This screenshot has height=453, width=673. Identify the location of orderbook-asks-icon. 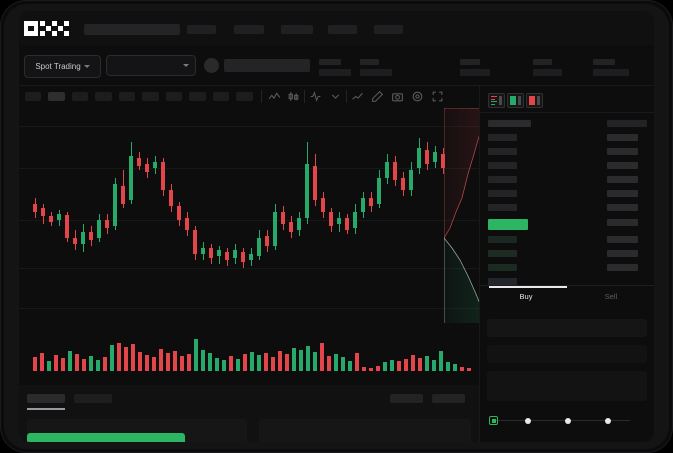
(534, 100).